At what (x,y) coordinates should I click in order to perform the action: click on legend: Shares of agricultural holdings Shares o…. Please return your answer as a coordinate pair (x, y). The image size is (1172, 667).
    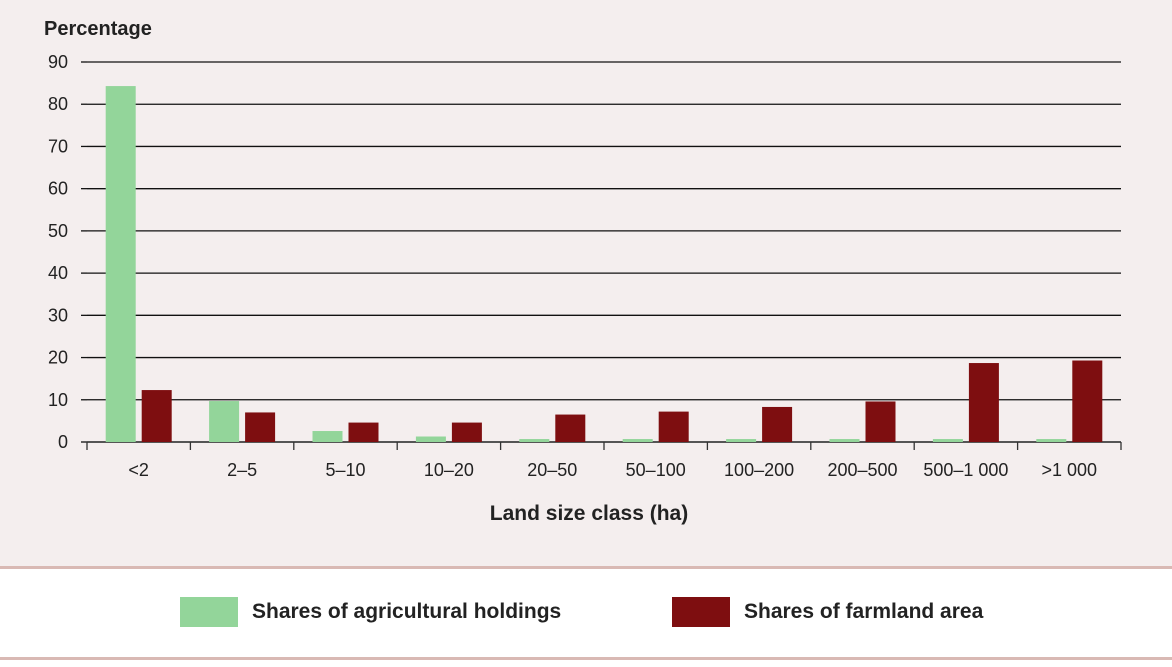
    Looking at the image, I should click on (586, 613).